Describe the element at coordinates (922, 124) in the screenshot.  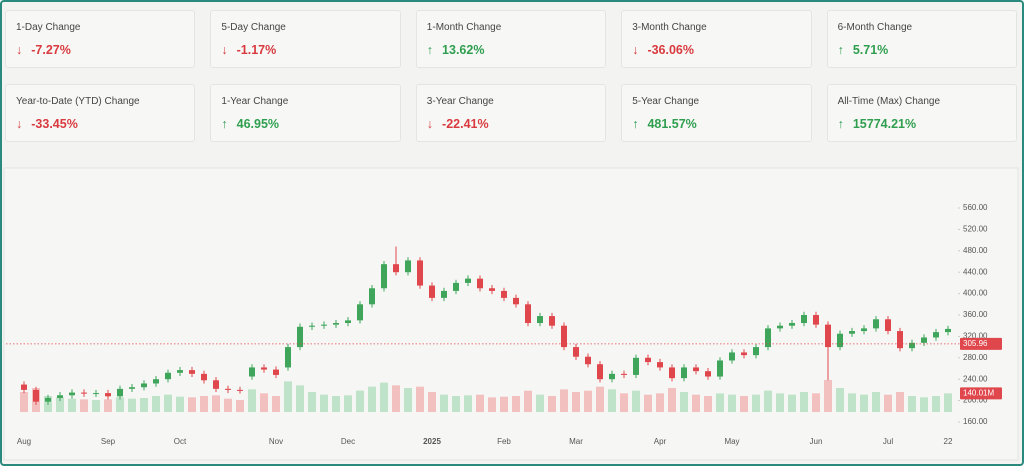
I see `card-value: ↑ 15774.21%` at that location.